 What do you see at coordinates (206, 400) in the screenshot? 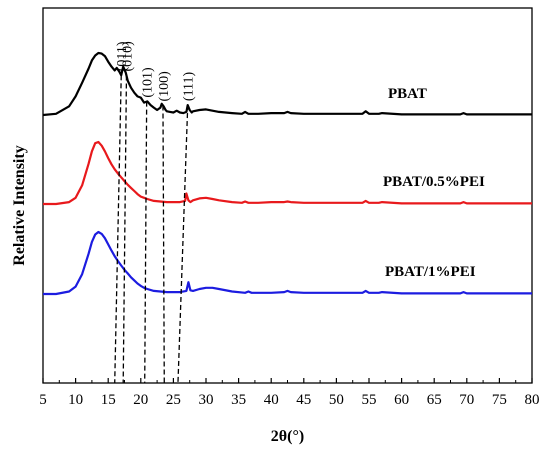
I see `x-tick-label: 30` at bounding box center [206, 400].